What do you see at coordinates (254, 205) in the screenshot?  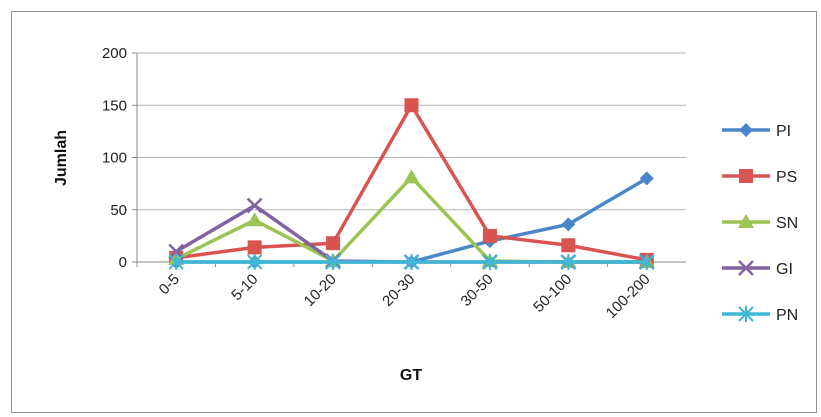 I see `data-point-gi` at bounding box center [254, 205].